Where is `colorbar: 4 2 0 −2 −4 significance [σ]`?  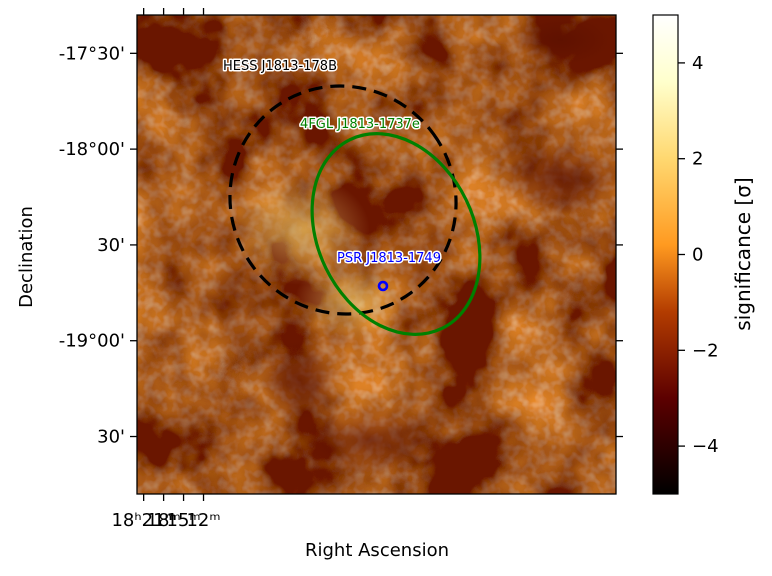 colorbar: 4 2 0 −2 −4 significance [σ] is located at coordinates (703, 254).